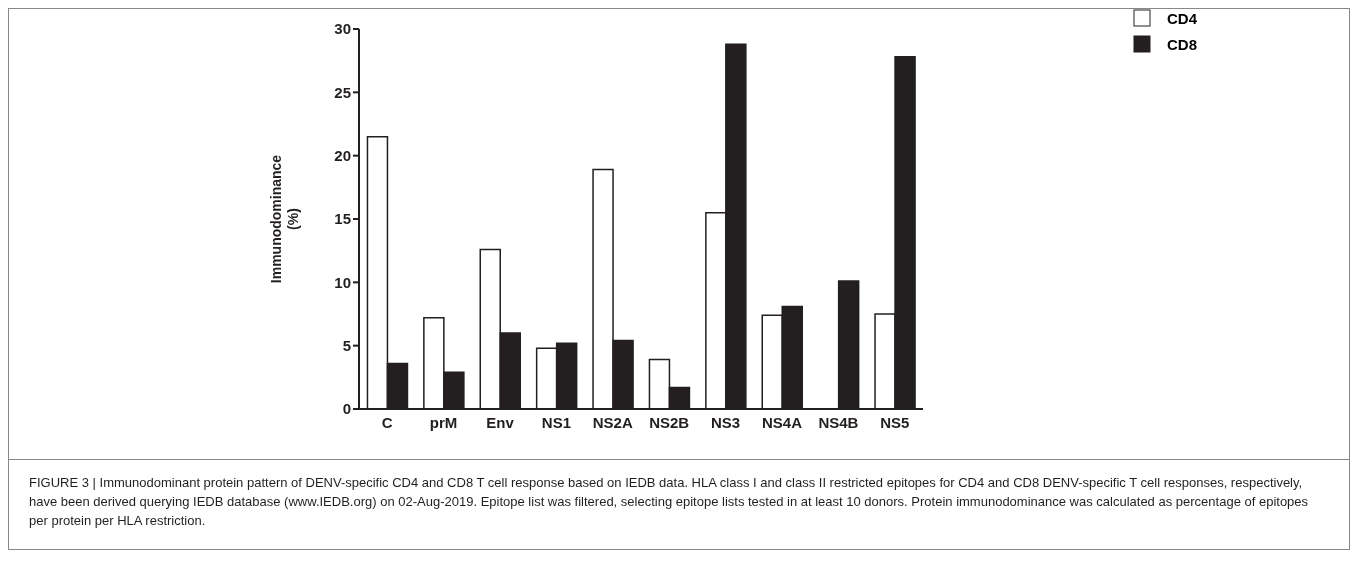 The height and width of the screenshot is (569, 1358). What do you see at coordinates (500, 422) in the screenshot?
I see `x-tick-label: Env` at bounding box center [500, 422].